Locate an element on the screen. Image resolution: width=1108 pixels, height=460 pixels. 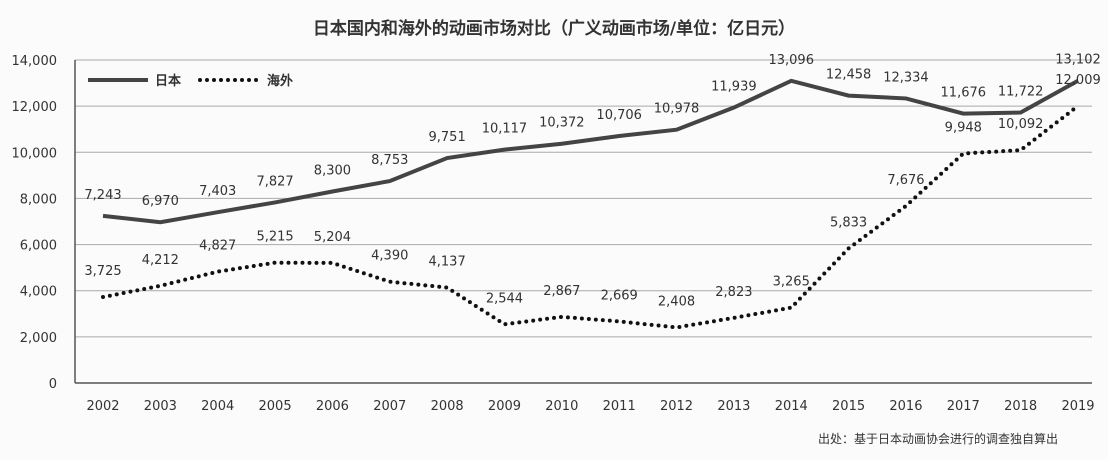
legend-label-japan: 日本 is located at coordinates (168, 81).